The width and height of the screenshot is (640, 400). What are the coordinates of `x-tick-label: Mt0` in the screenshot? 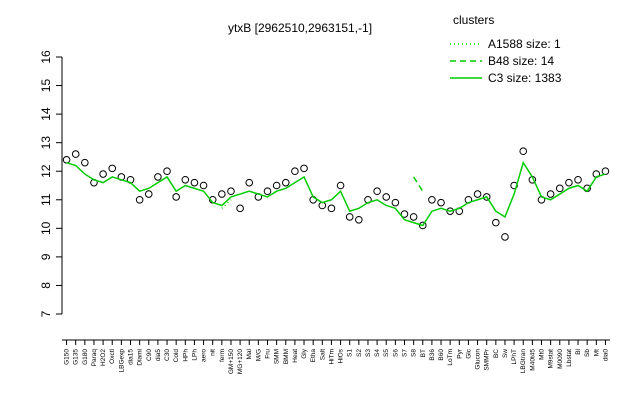 It's located at (542, 354).